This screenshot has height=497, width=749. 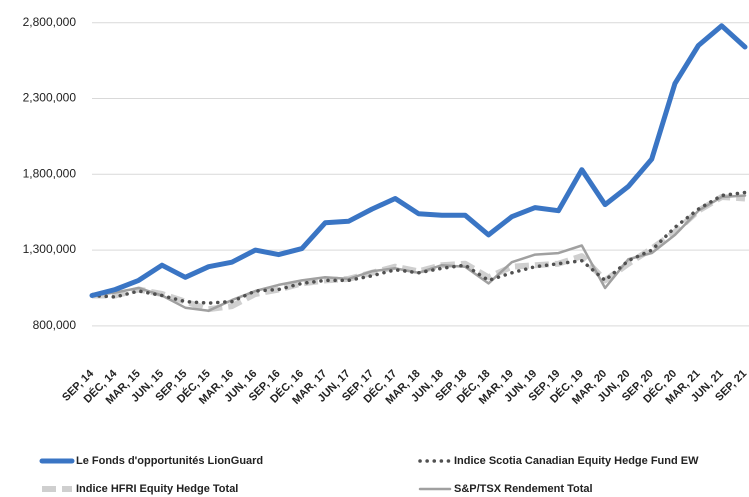 What do you see at coordinates (50, 22) in the screenshot?
I see `y-tick-label: 2,800,000` at bounding box center [50, 22].